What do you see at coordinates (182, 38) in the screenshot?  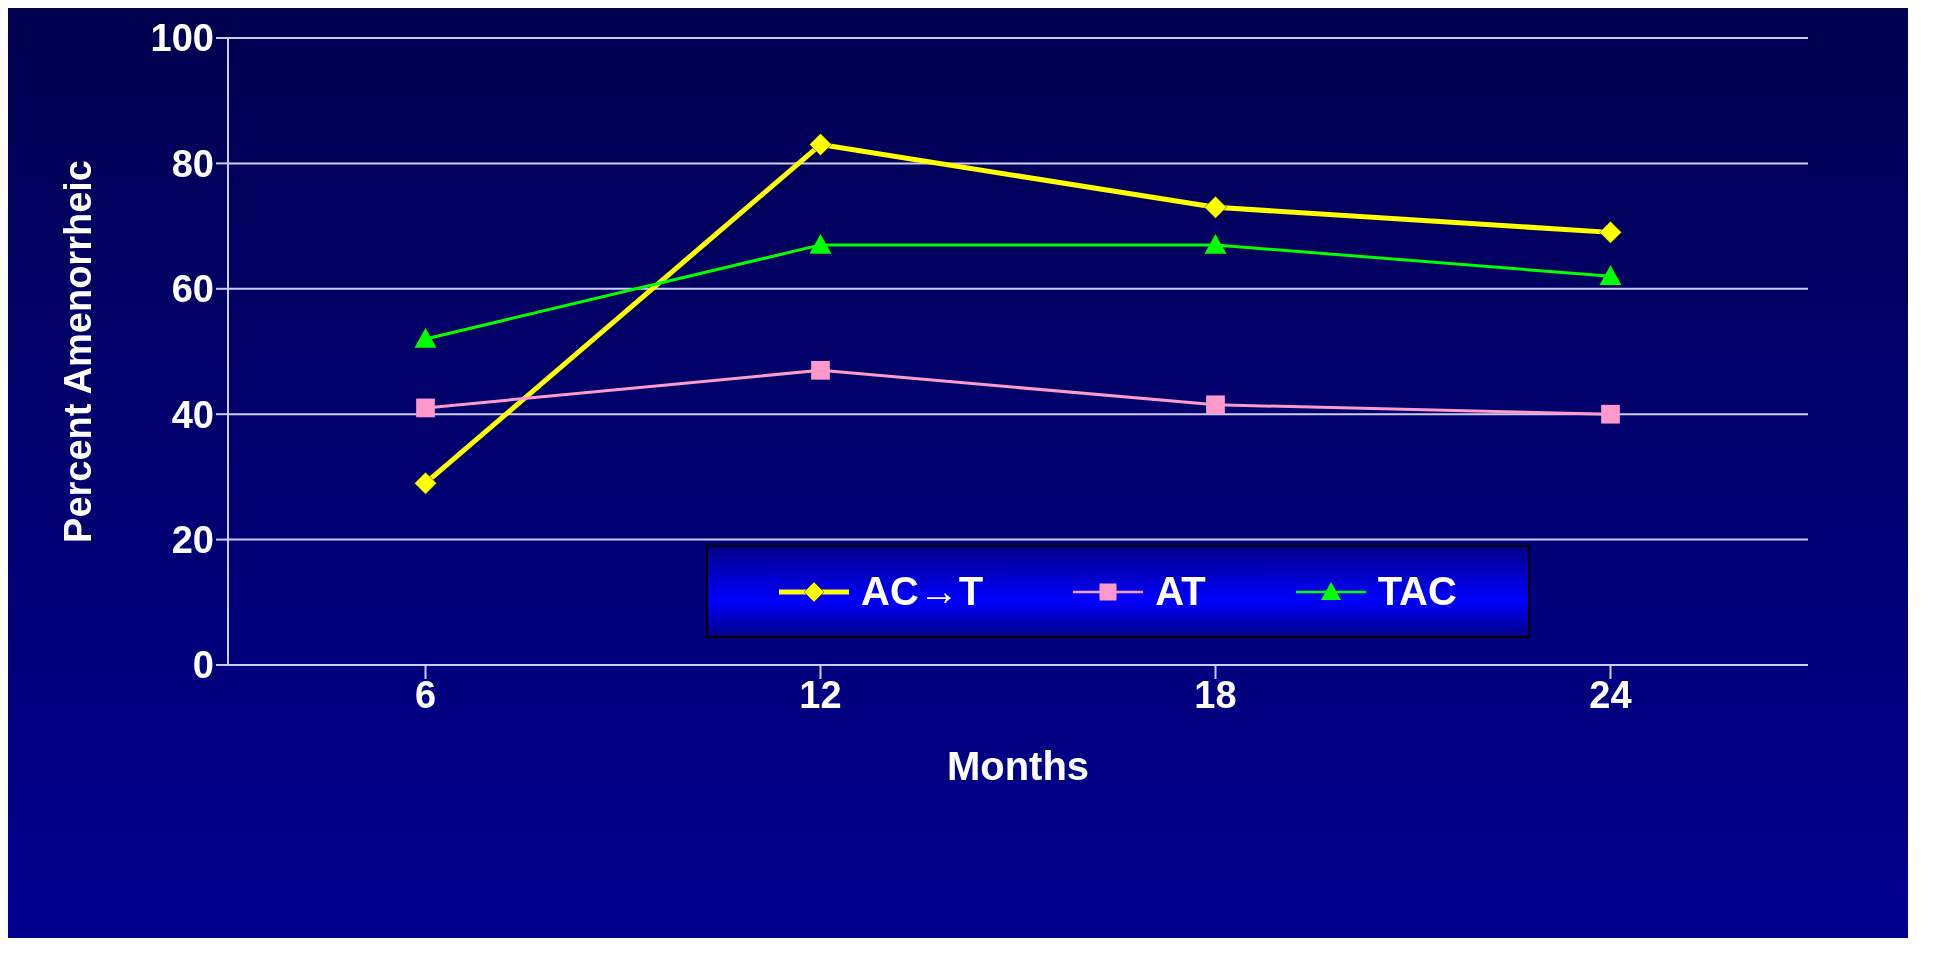 I see `y-tick-label: 100` at bounding box center [182, 38].